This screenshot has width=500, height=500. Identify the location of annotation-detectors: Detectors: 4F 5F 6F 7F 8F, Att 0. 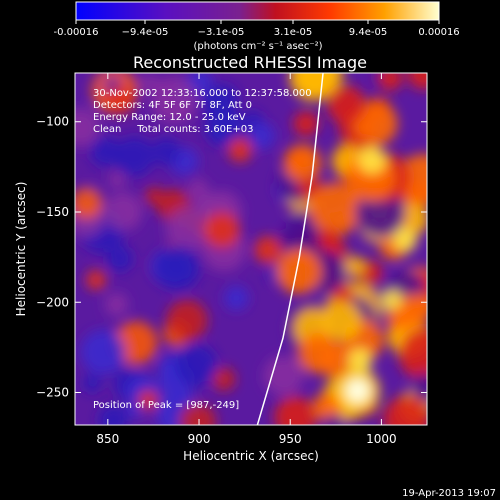
(172, 105).